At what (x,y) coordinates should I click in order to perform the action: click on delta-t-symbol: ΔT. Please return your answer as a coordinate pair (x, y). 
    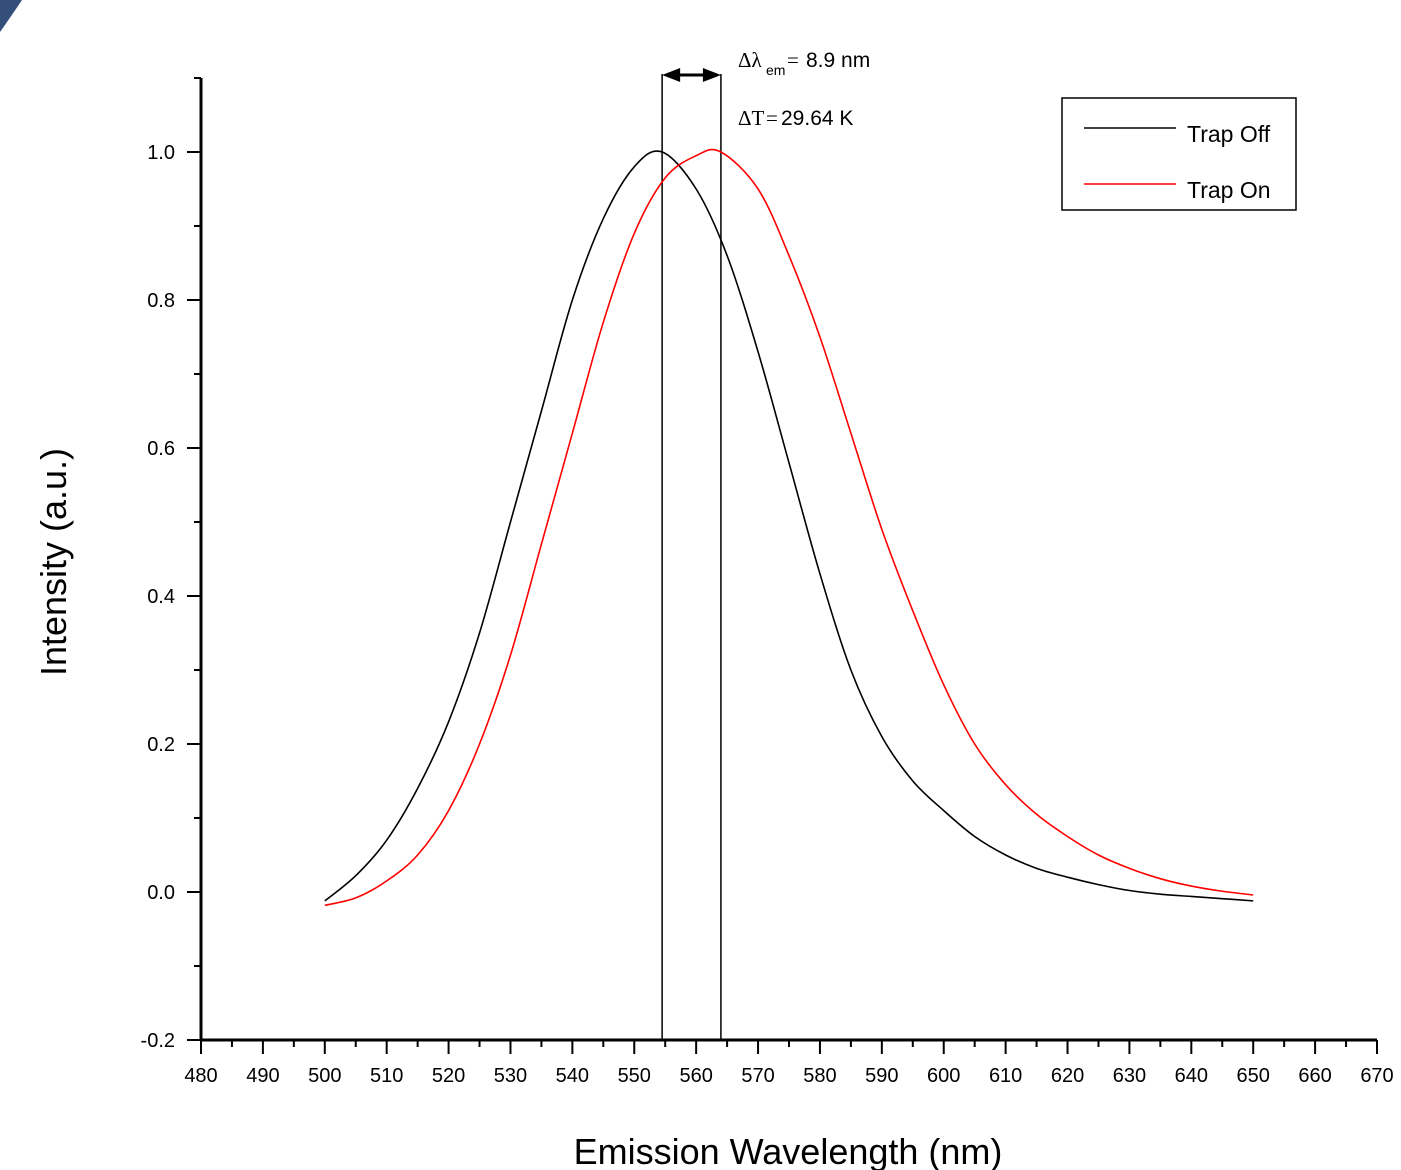
    Looking at the image, I should click on (751, 118).